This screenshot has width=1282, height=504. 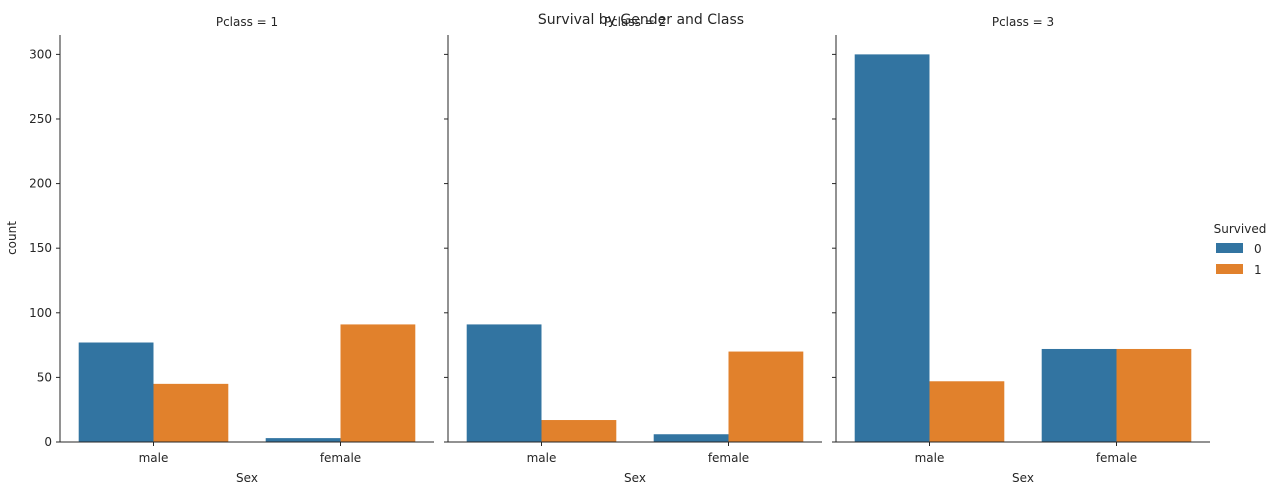 I want to click on x-axis-label-panel-3: Sex, so click(x=1023, y=478).